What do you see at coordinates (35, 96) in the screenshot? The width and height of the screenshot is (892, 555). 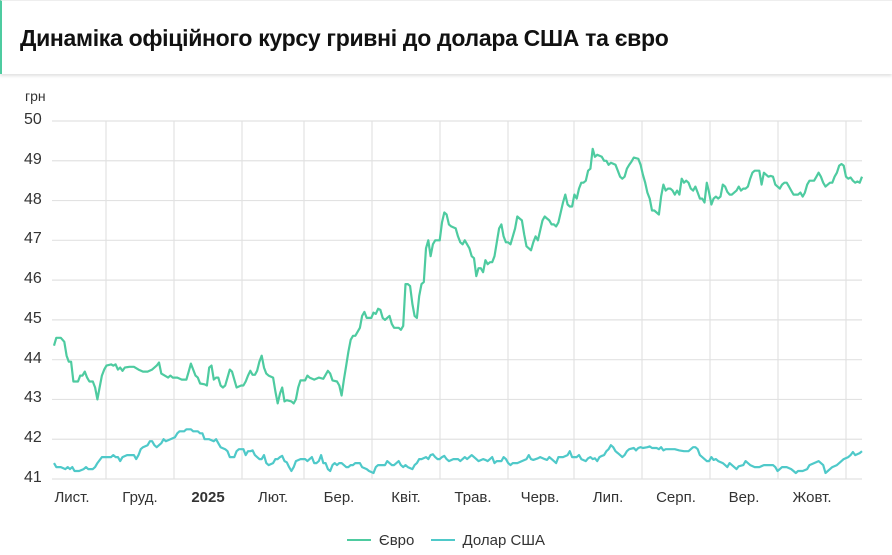 I see `y-axis-unit-label: грн` at bounding box center [35, 96].